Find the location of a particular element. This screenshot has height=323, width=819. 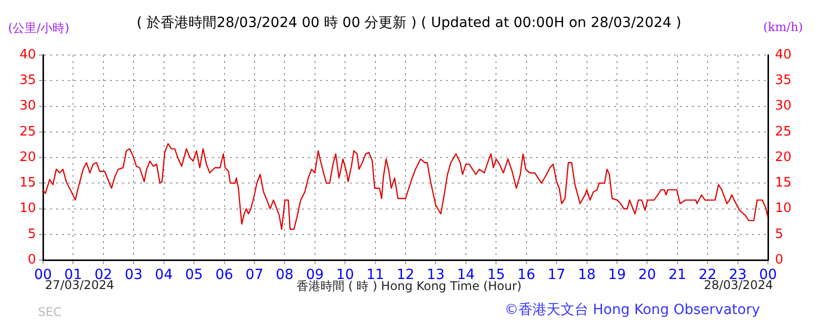

y-tick-label: 25 is located at coordinates (27, 132).